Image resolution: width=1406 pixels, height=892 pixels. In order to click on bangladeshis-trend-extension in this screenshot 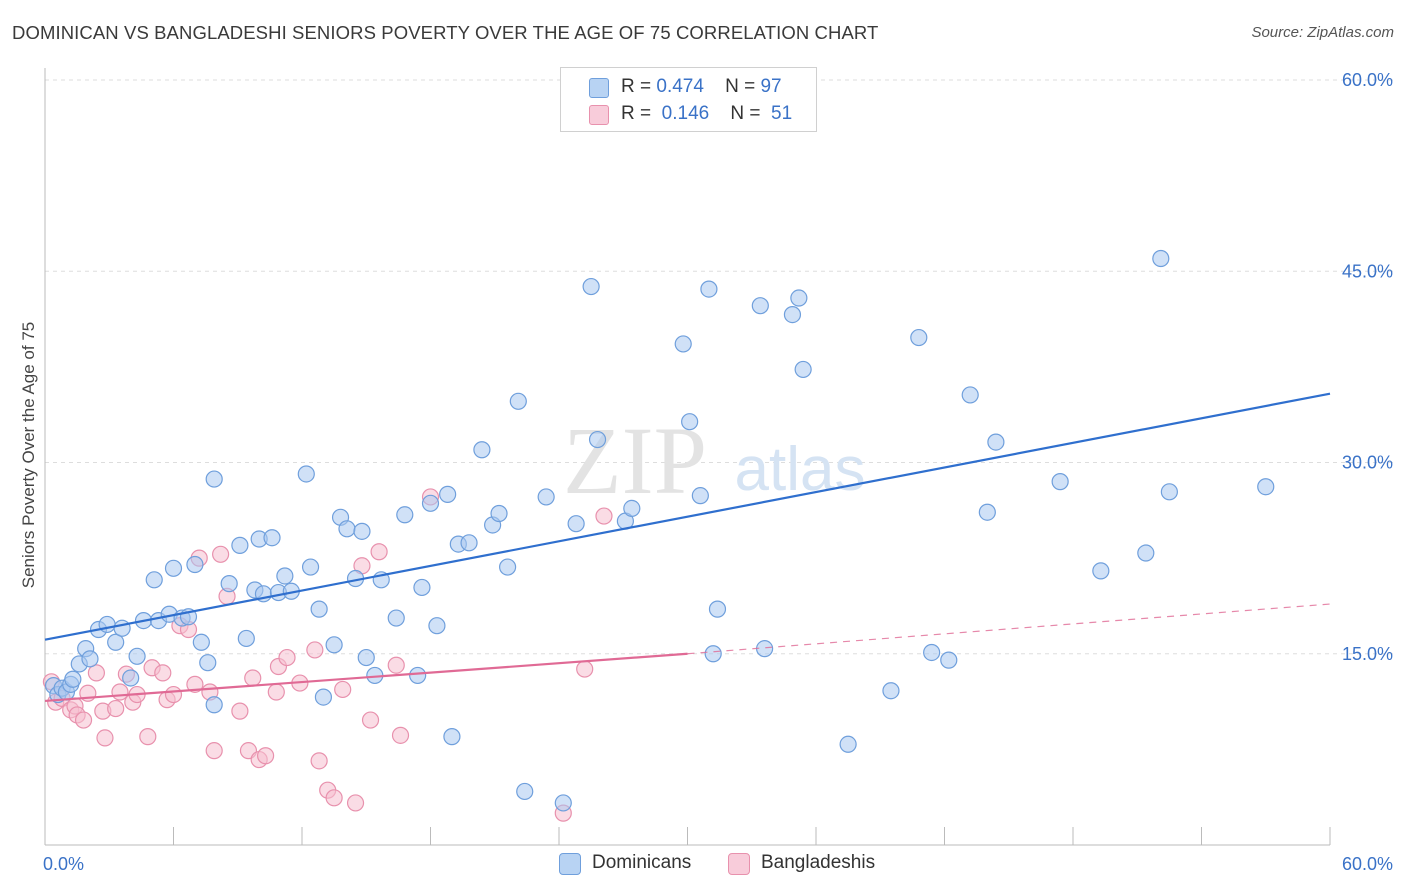, I will do `click(1009, 629)`.